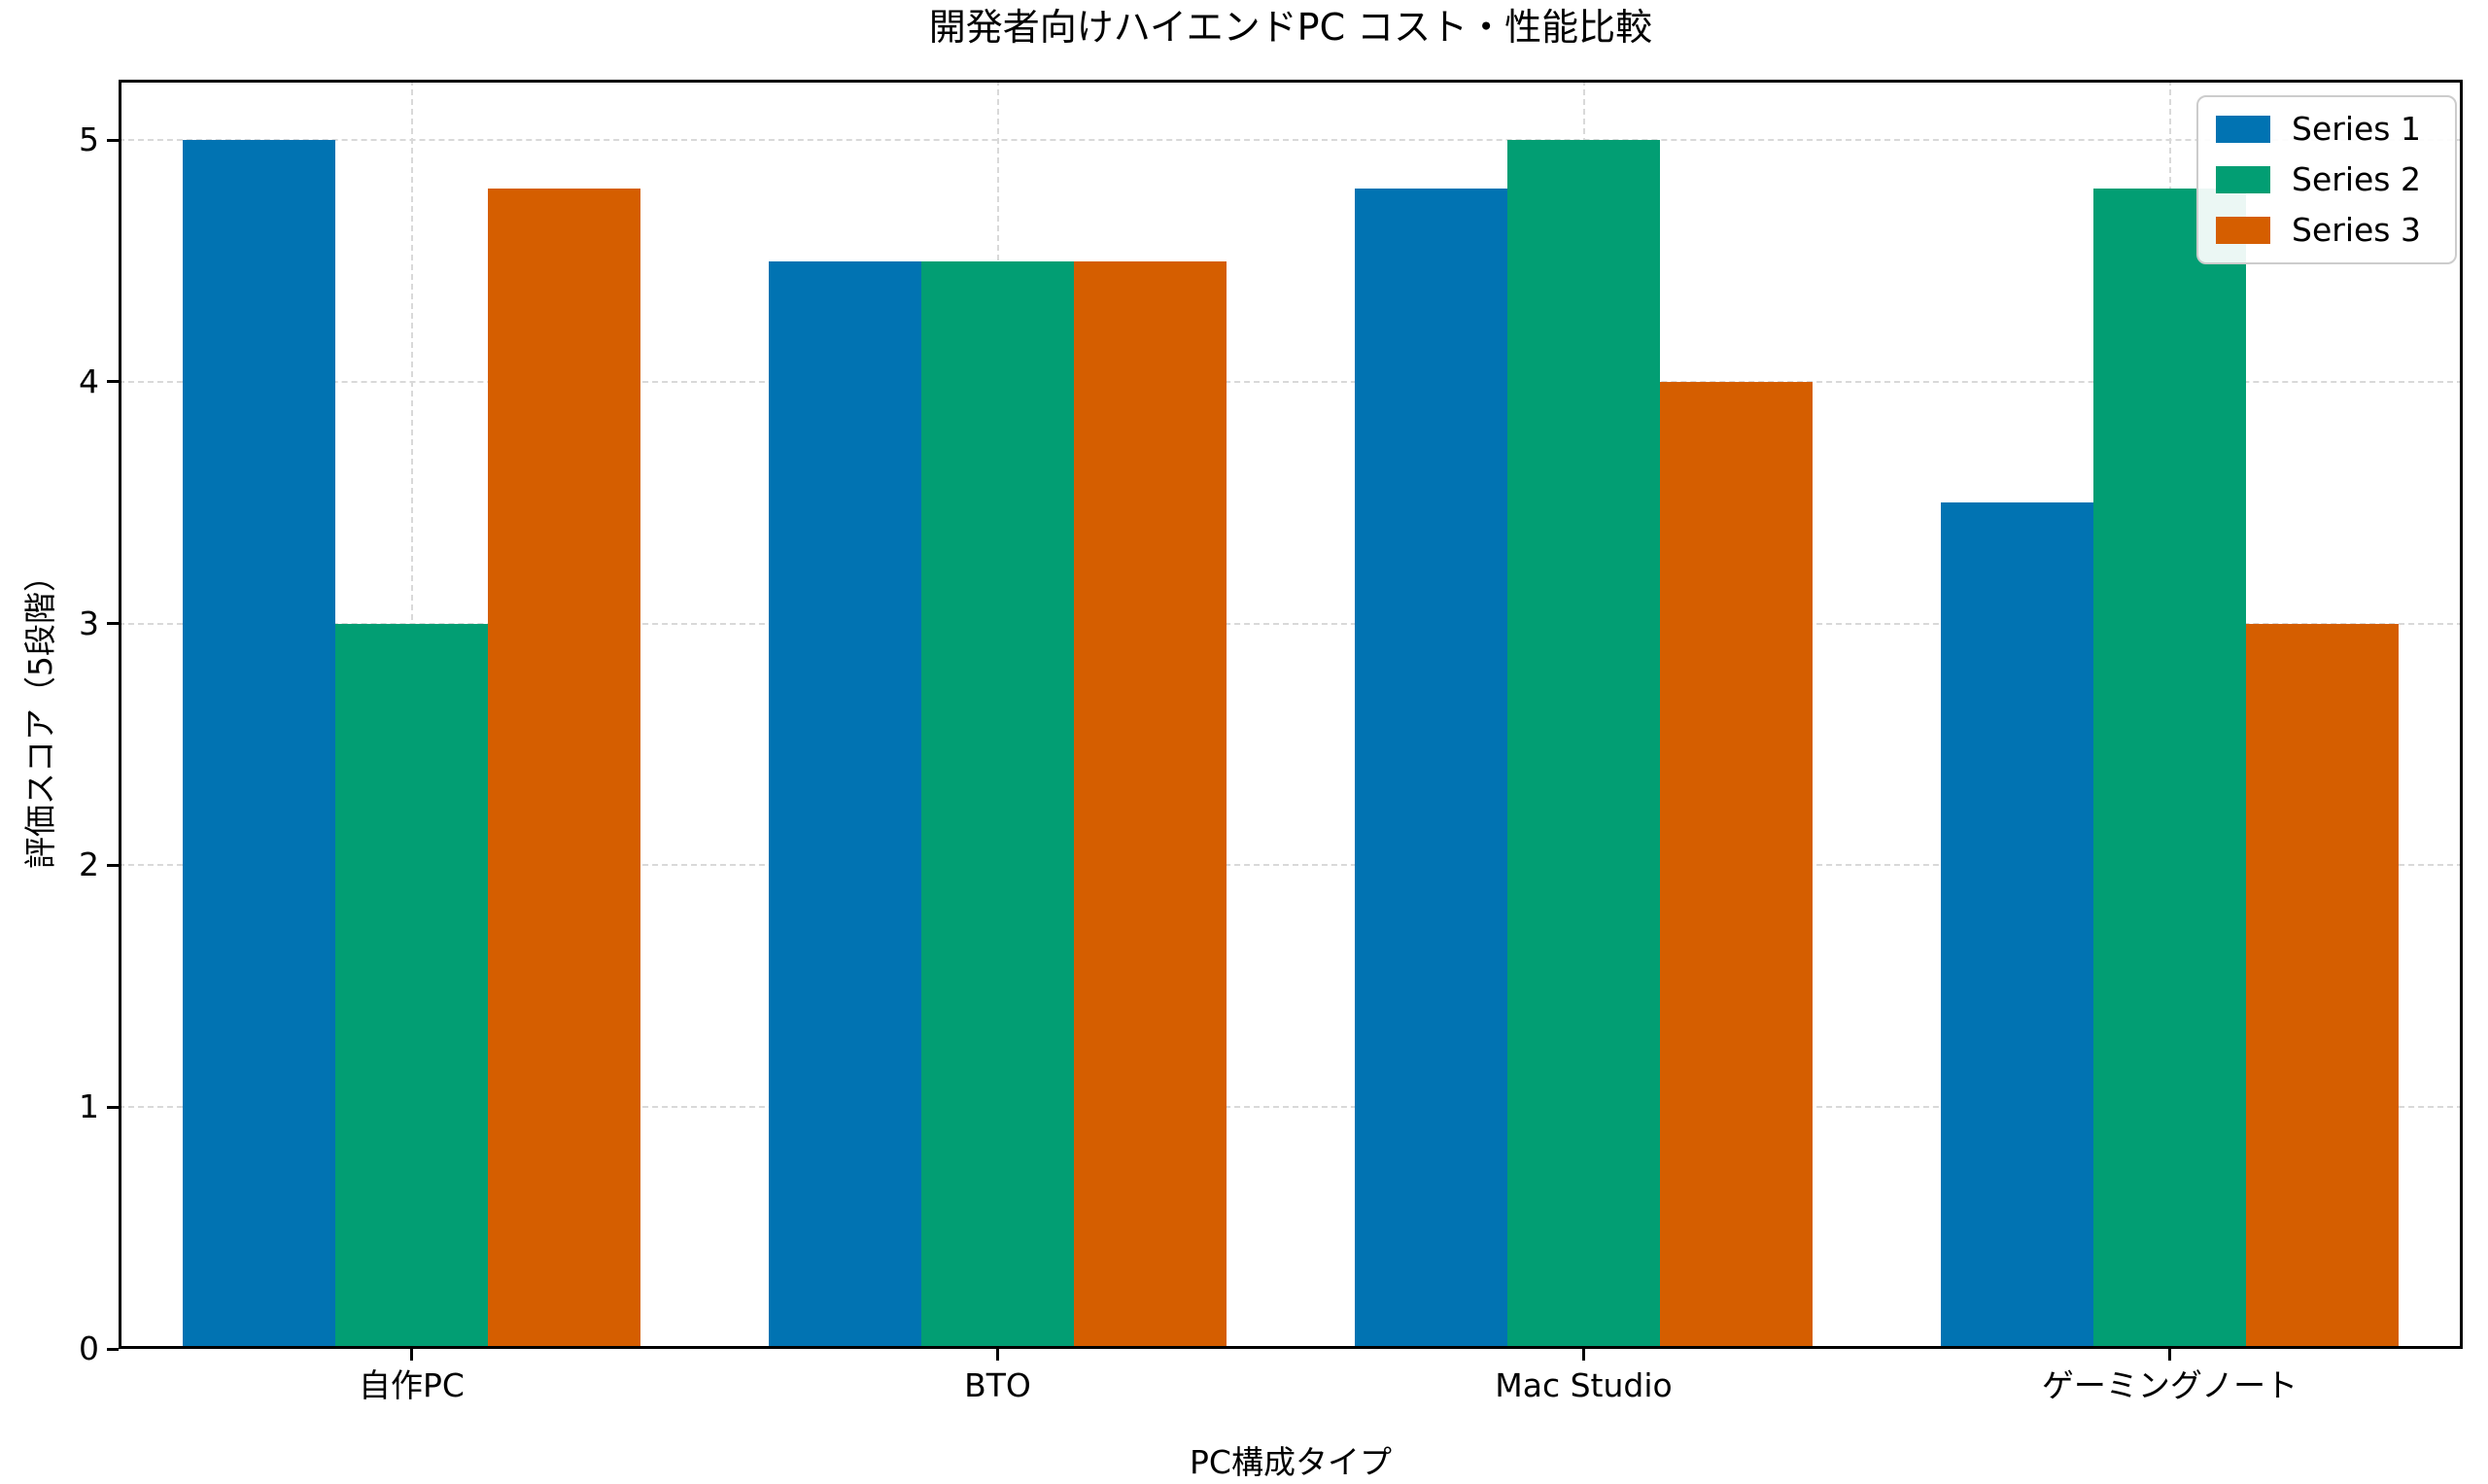 This screenshot has width=2488, height=1484. Describe the element at coordinates (89, 865) in the screenshot. I see `y-tick-label: 2` at that location.